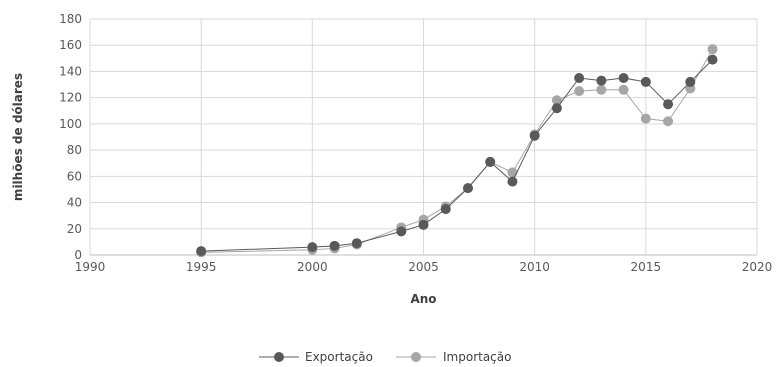 Image resolution: width=778 pixels, height=367 pixels. Describe the element at coordinates (279, 357) in the screenshot. I see `legend-marker-exportacao` at that location.